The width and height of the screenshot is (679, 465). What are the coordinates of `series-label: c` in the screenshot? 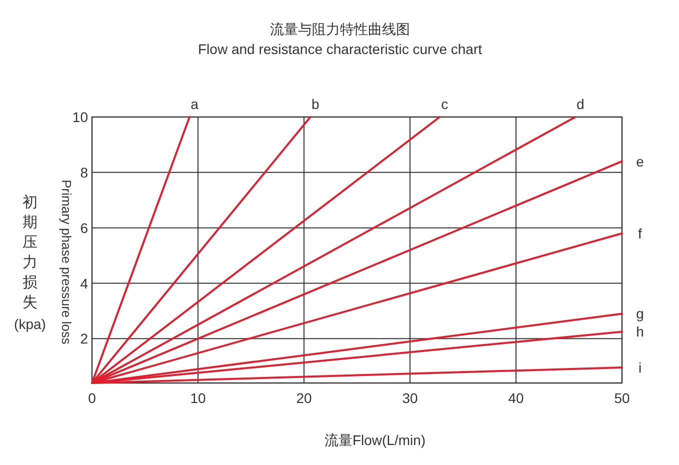 It's located at (444, 104).